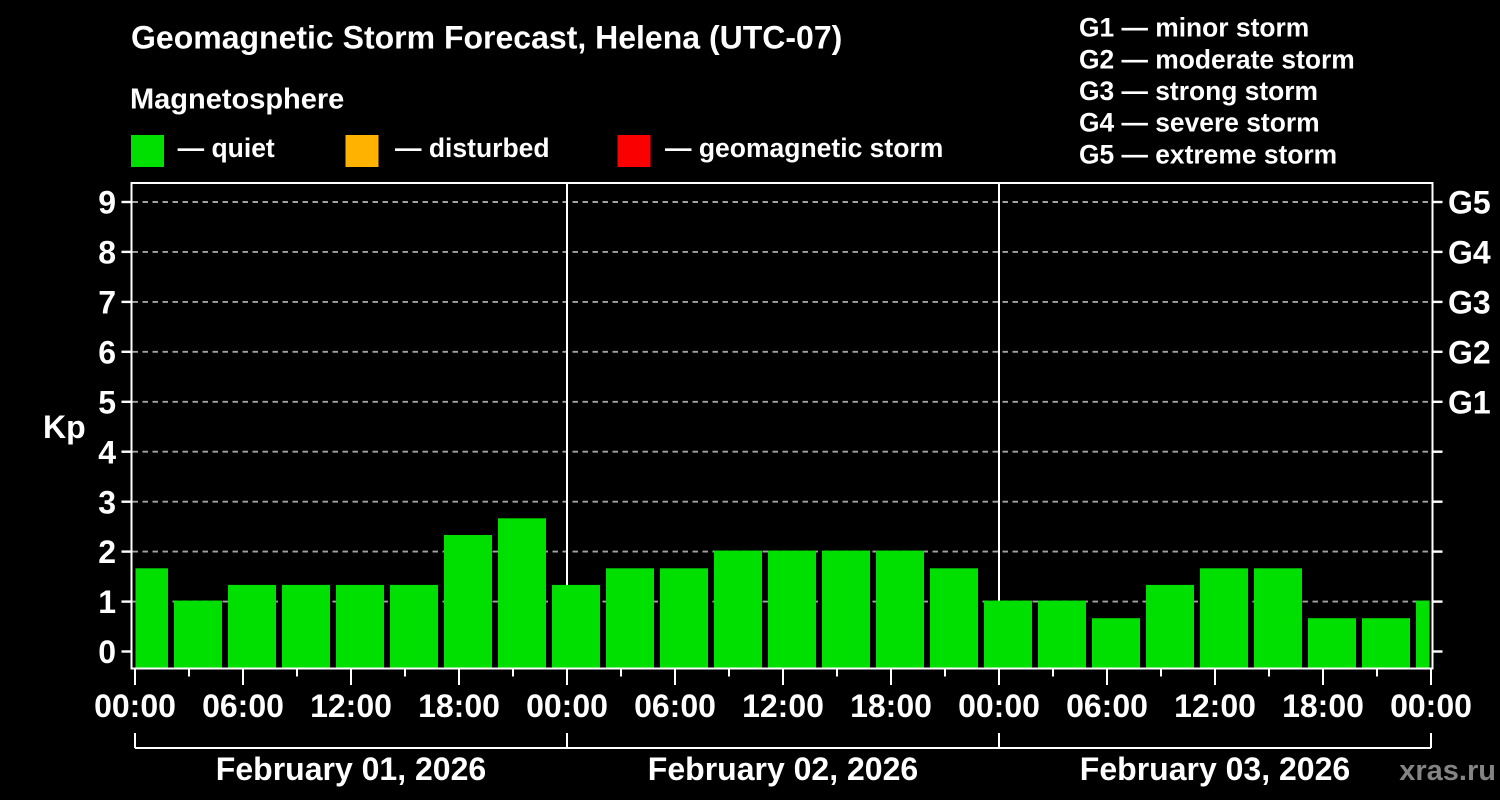  Describe the element at coordinates (1217, 59) in the screenshot. I see `svg-text: G2 — moderate storm` at that location.